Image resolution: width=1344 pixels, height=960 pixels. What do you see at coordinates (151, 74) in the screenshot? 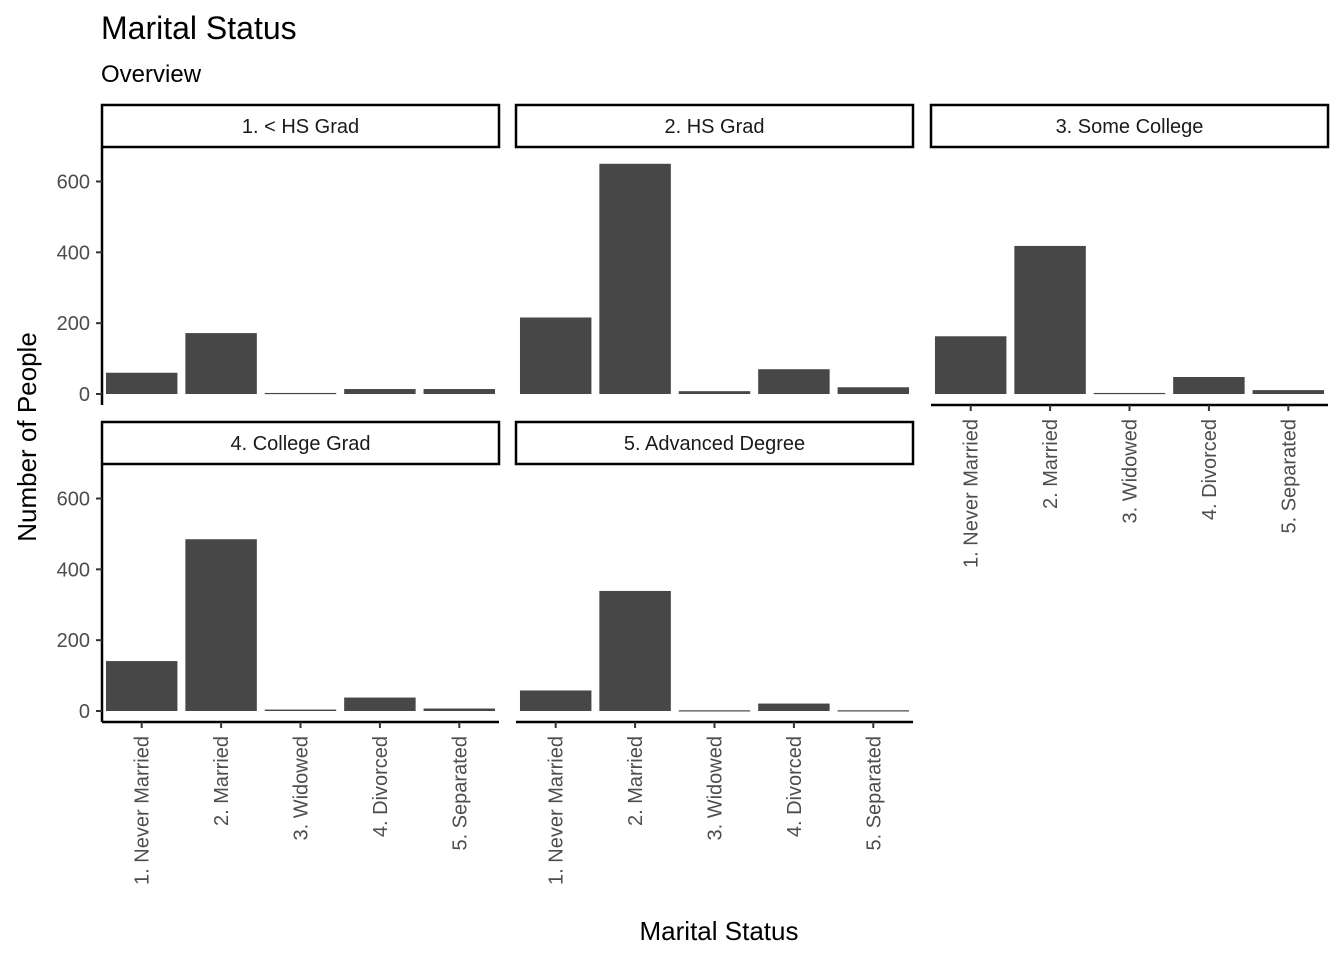
I see `chart-subtitle: Overview` at bounding box center [151, 74].